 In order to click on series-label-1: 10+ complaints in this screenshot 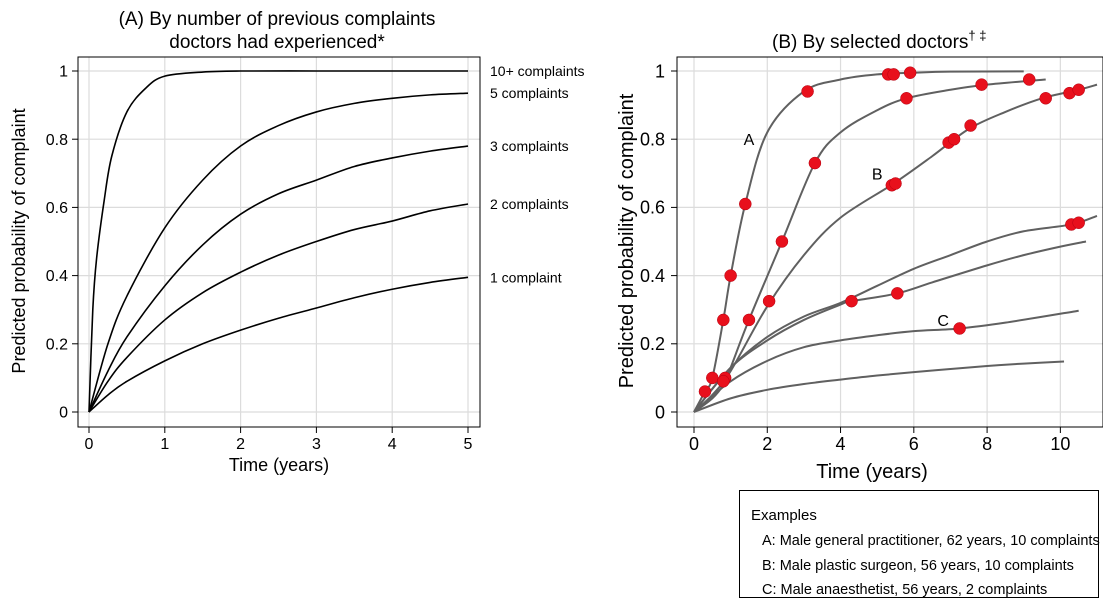, I will do `click(537, 71)`.